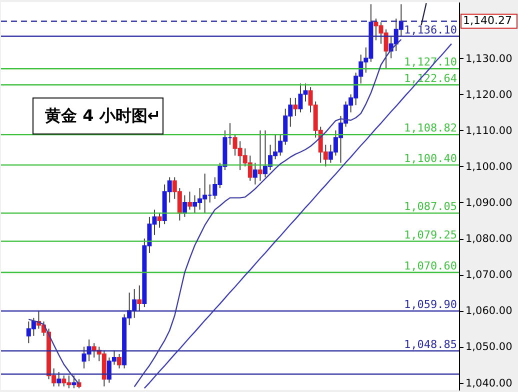 The height and width of the screenshot is (392, 518). I want to click on ref-line-label: 1,087.05, so click(430, 207).